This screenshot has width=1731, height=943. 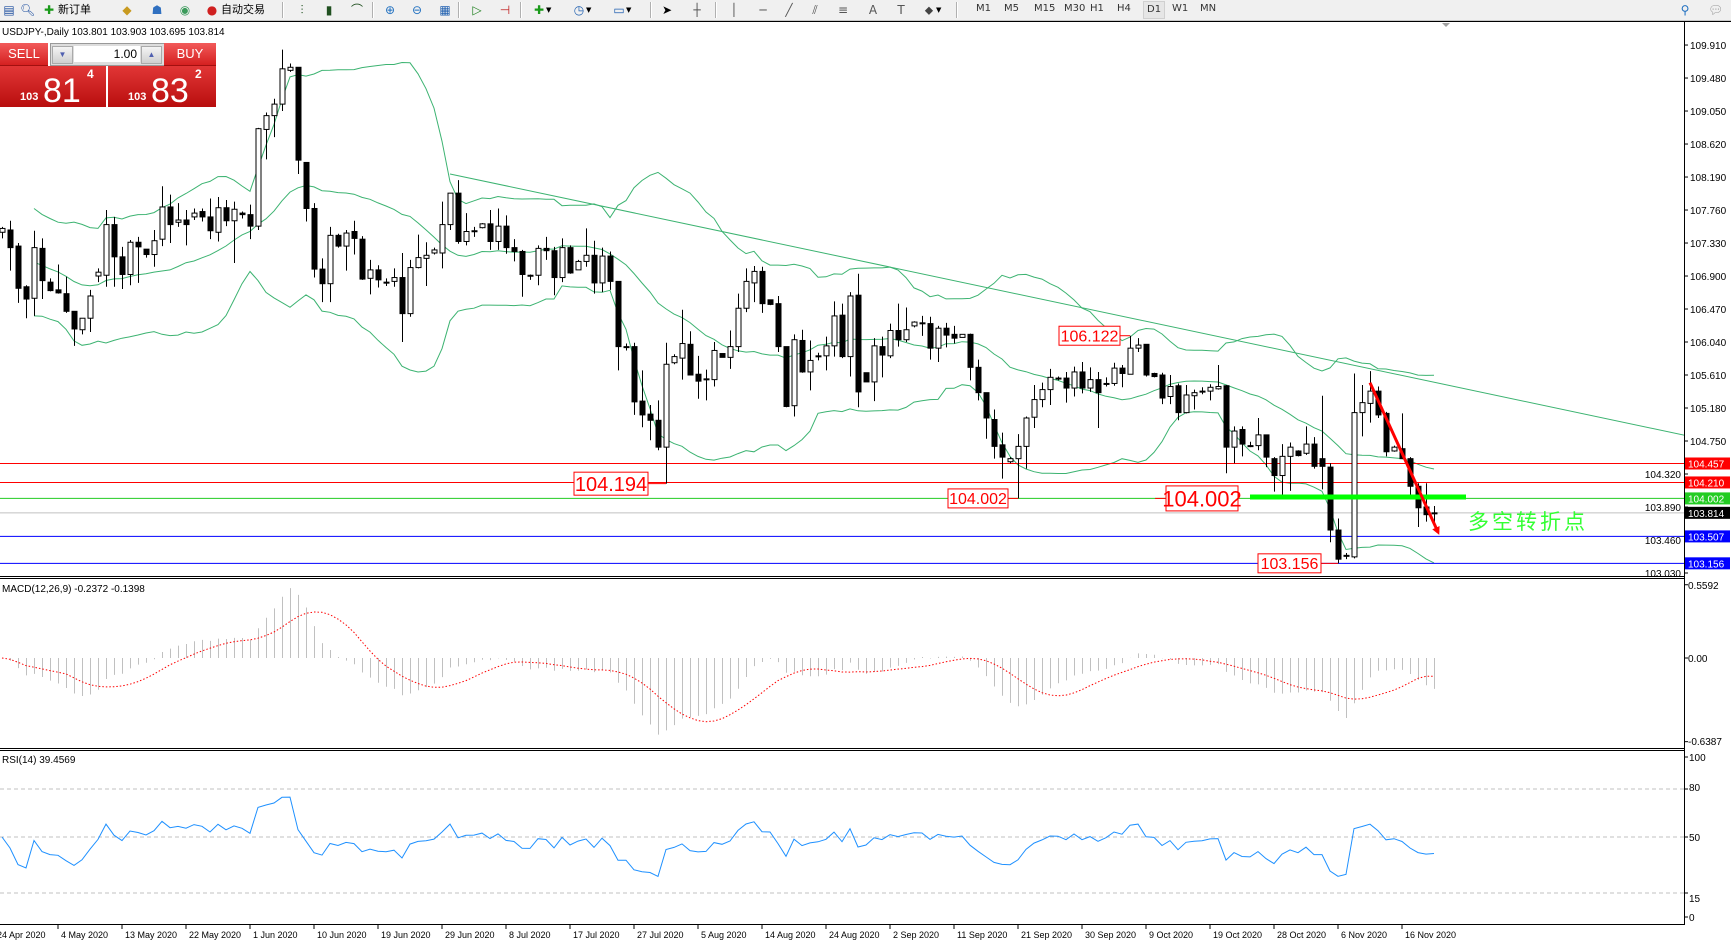 I want to click on timeframe-m15: M15, so click(x=1045, y=8).